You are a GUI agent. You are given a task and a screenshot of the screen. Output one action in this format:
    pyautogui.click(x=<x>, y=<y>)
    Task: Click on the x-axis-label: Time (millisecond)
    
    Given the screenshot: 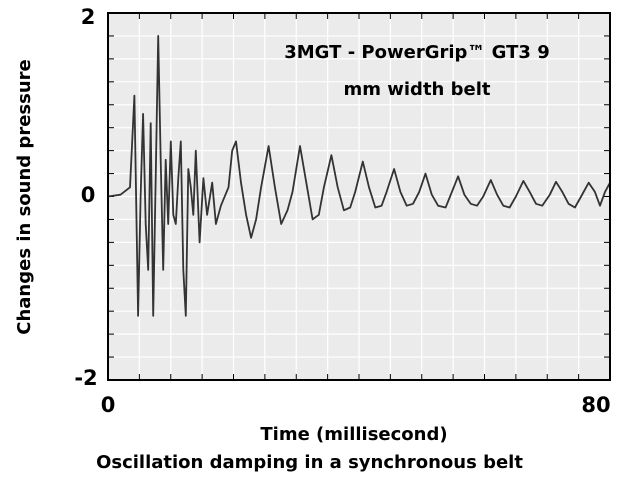 What is the action you would take?
    pyautogui.click(x=353, y=434)
    